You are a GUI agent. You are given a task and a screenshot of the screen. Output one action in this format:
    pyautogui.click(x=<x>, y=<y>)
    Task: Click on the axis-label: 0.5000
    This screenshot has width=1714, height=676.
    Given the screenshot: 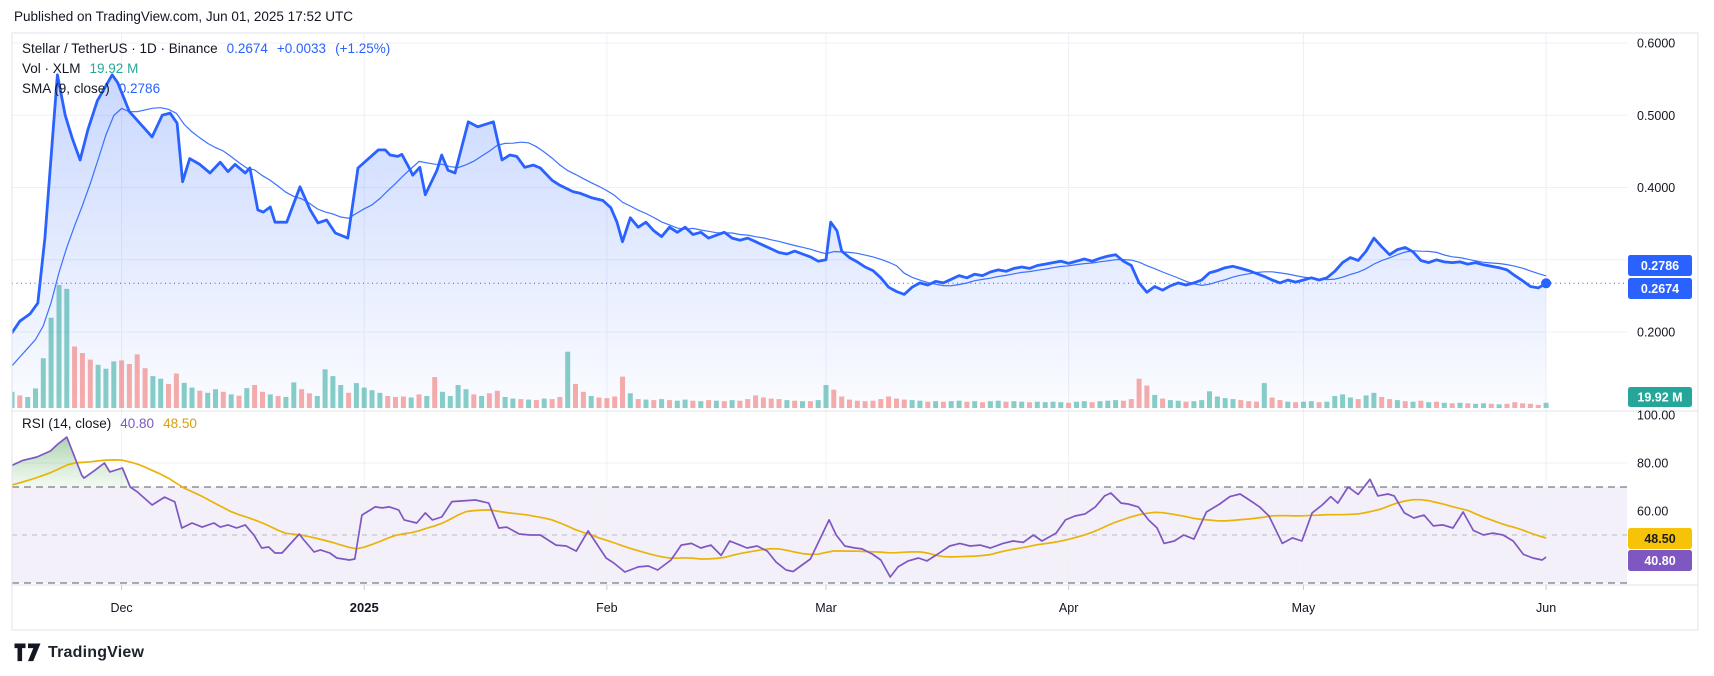 What is the action you would take?
    pyautogui.click(x=1656, y=116)
    